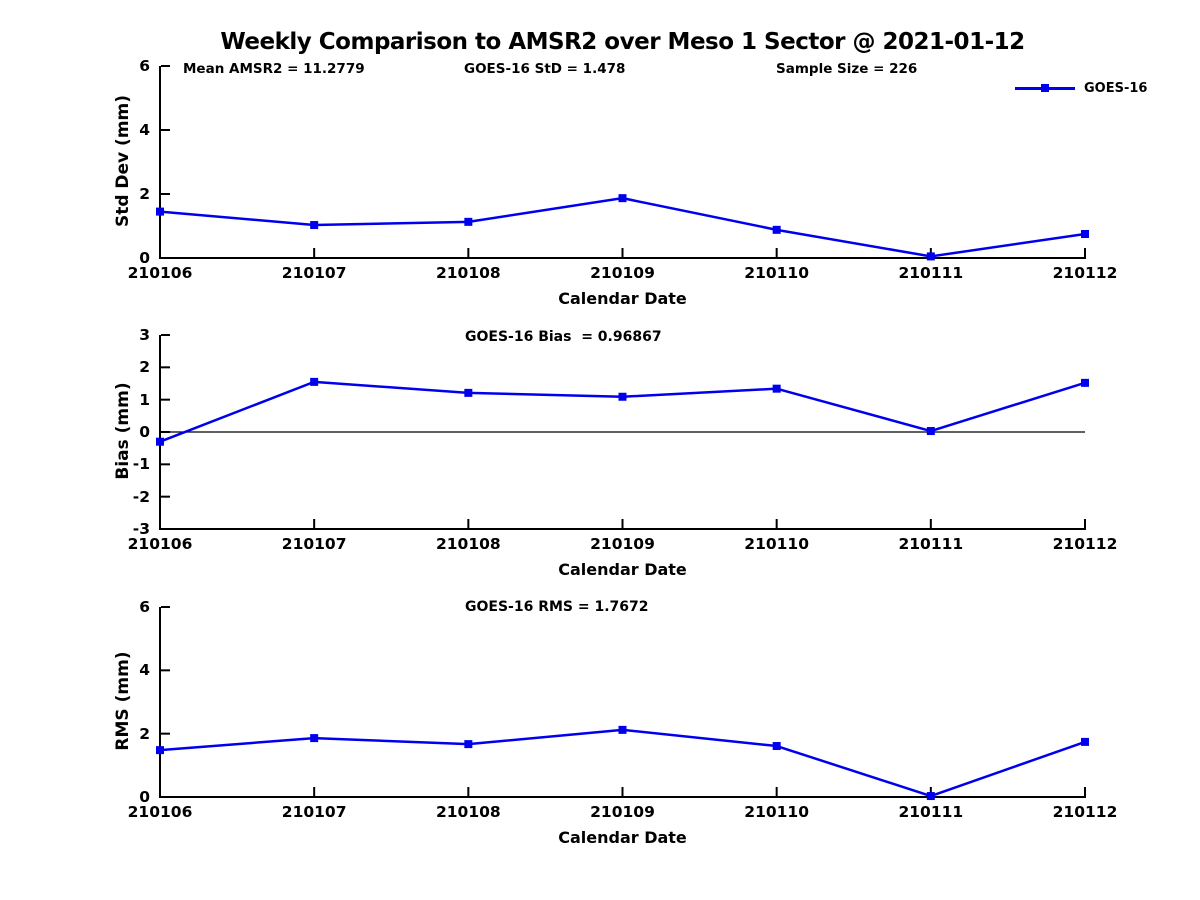 This screenshot has width=1200, height=900. I want to click on std-dev-x-tick-label: 210111, so click(931, 273).